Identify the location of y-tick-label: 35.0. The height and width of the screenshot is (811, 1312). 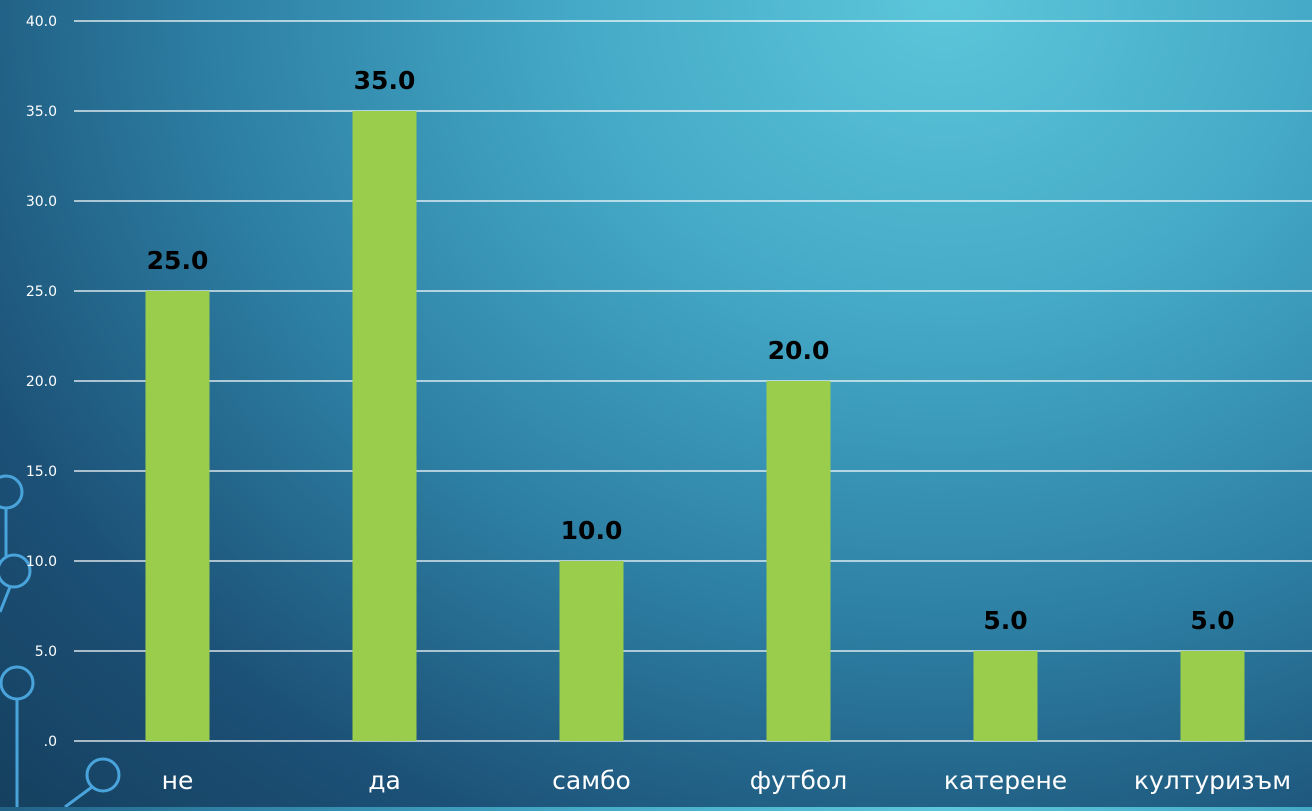
(41, 112).